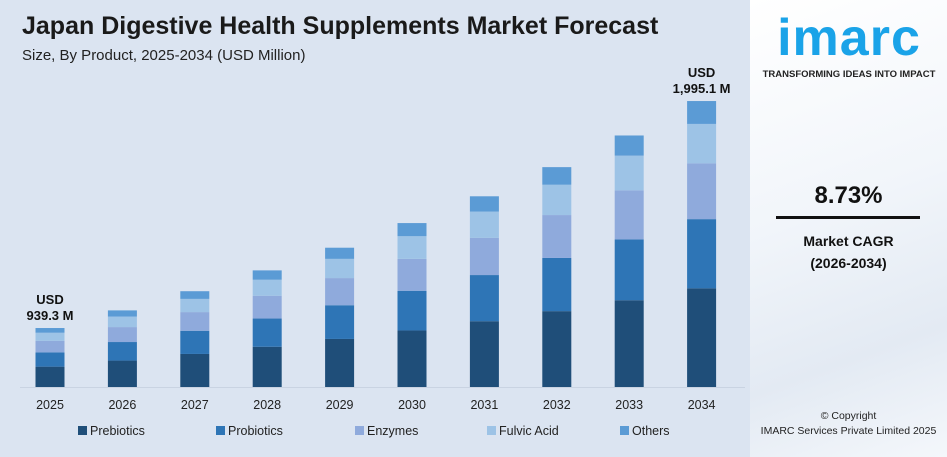  Describe the element at coordinates (651, 431) in the screenshot. I see `legend-label: Others` at that location.